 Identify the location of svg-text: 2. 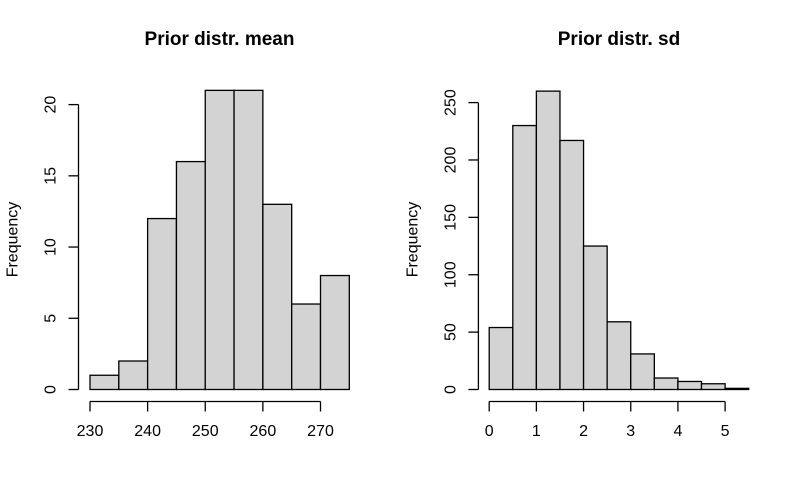
(583, 431).